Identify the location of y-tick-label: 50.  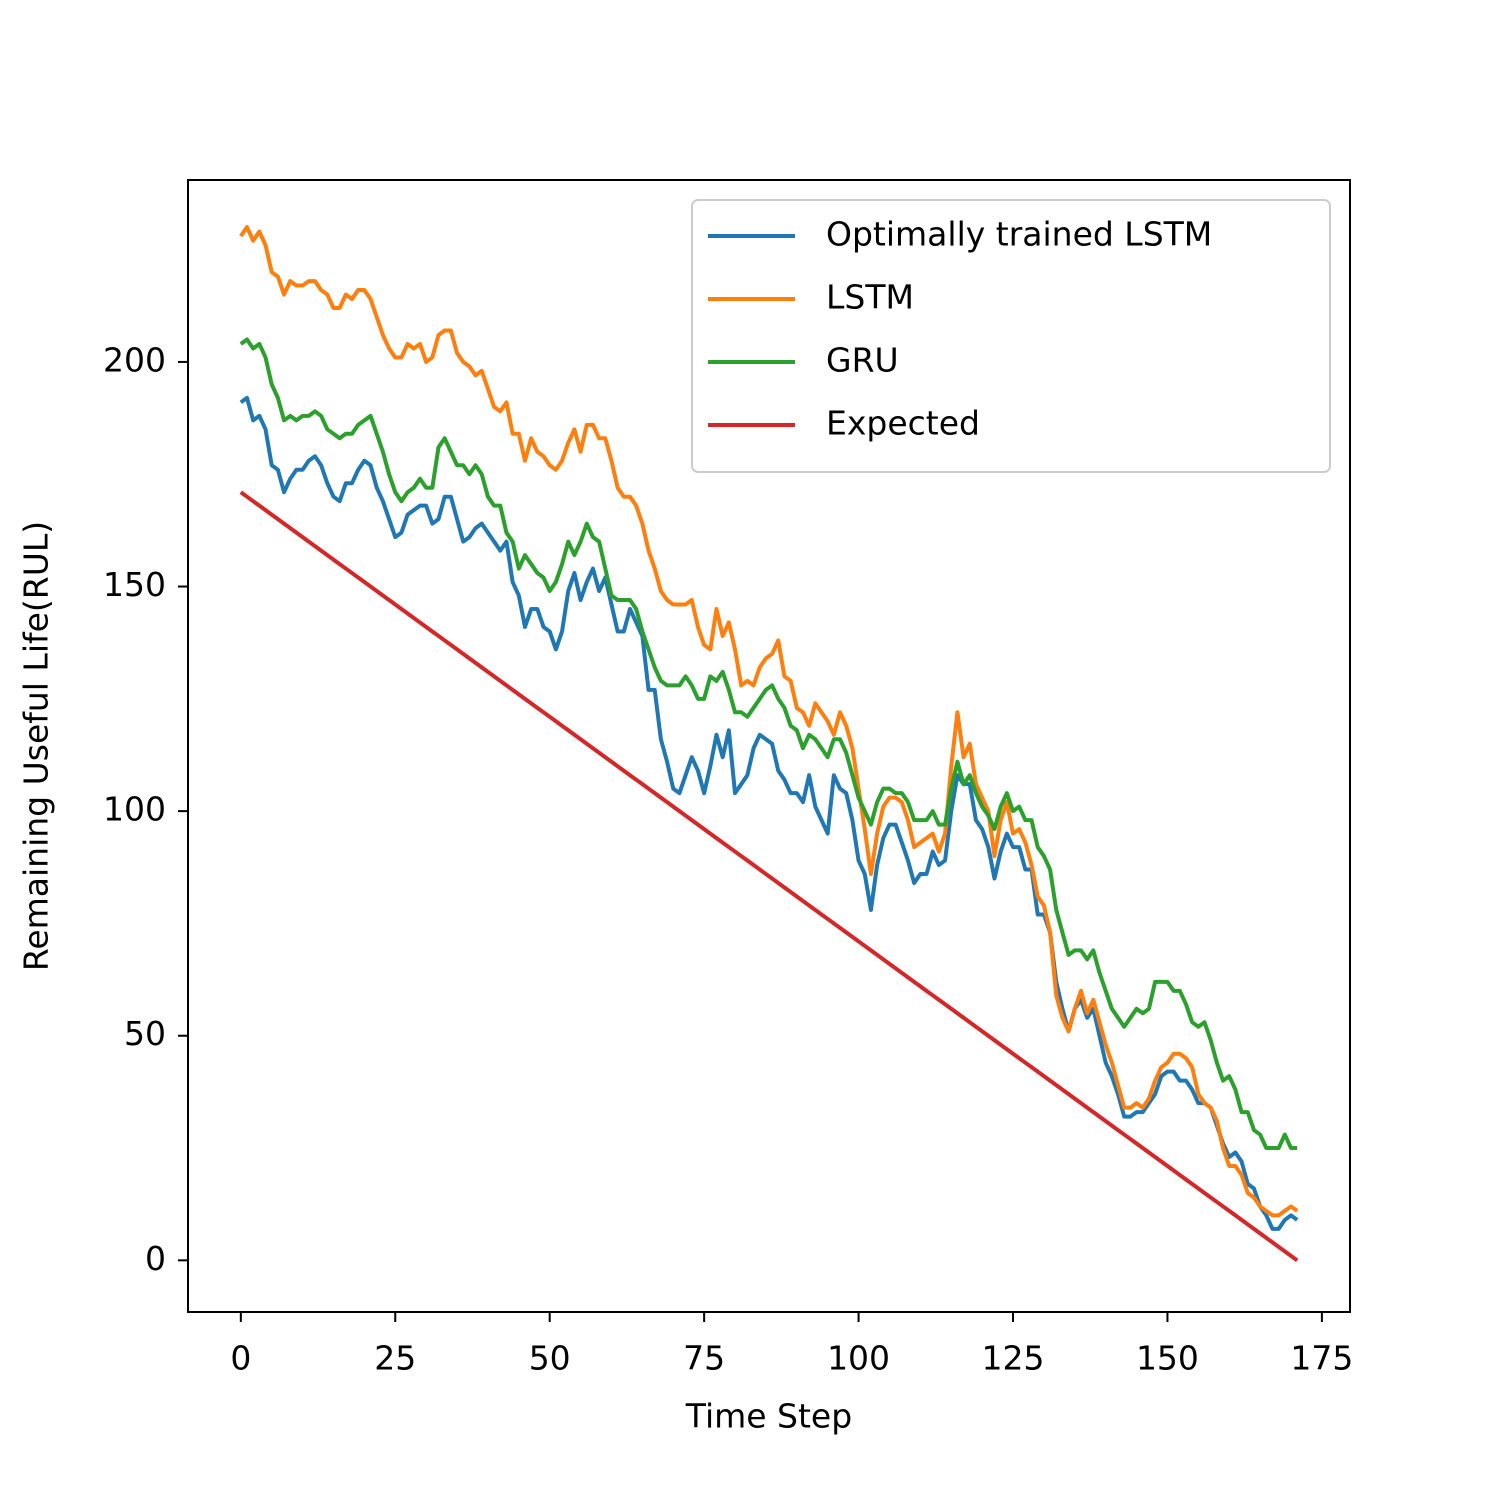
(145, 1033).